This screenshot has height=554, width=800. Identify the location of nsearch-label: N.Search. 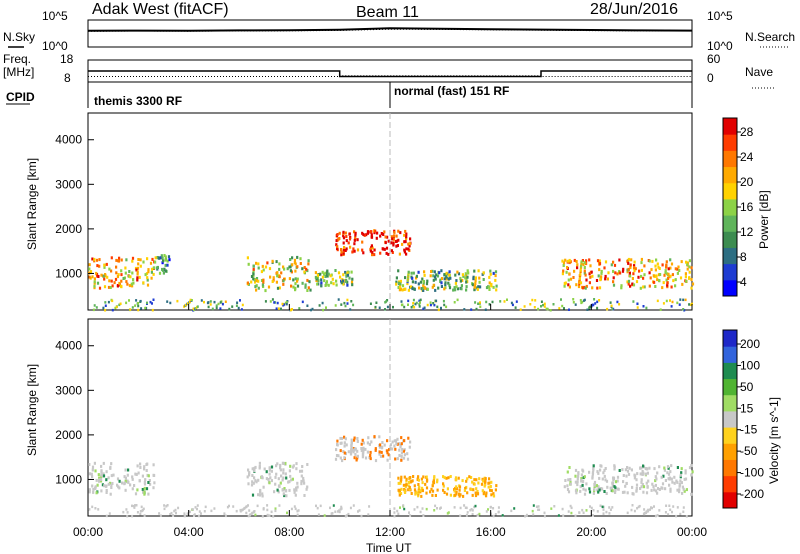
(770, 37).